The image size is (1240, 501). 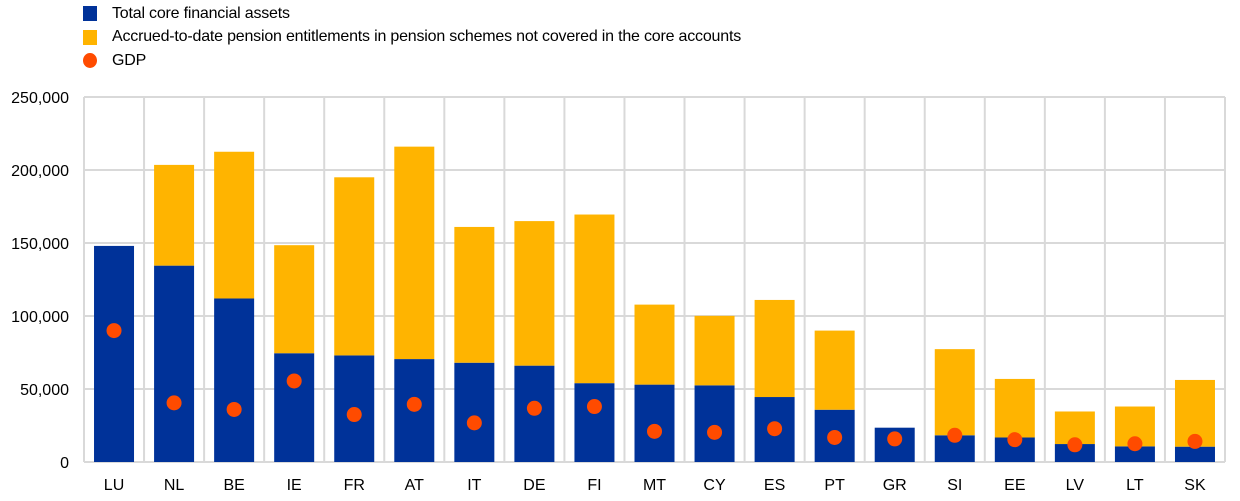 What do you see at coordinates (40, 317) in the screenshot?
I see `y-tick-label: 100,000` at bounding box center [40, 317].